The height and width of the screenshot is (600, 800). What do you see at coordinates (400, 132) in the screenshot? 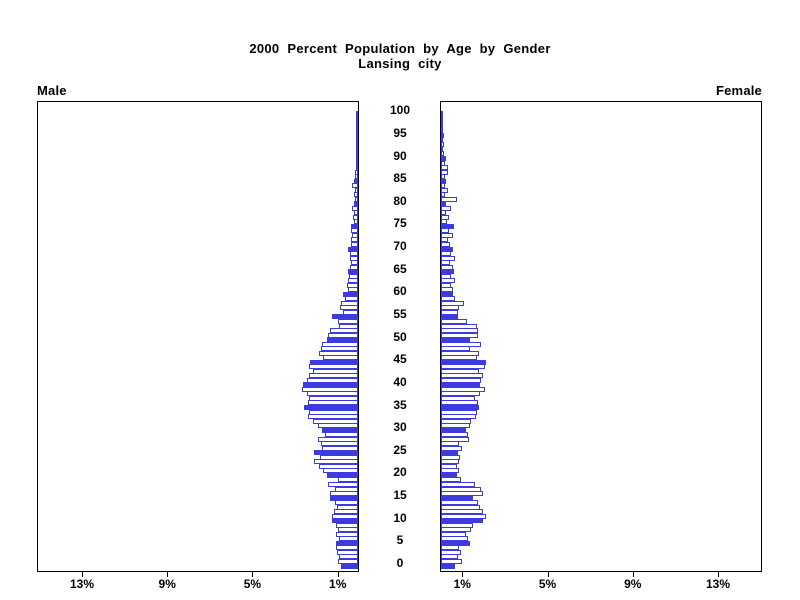
I see `age-tick-label-95: 95` at bounding box center [400, 132].